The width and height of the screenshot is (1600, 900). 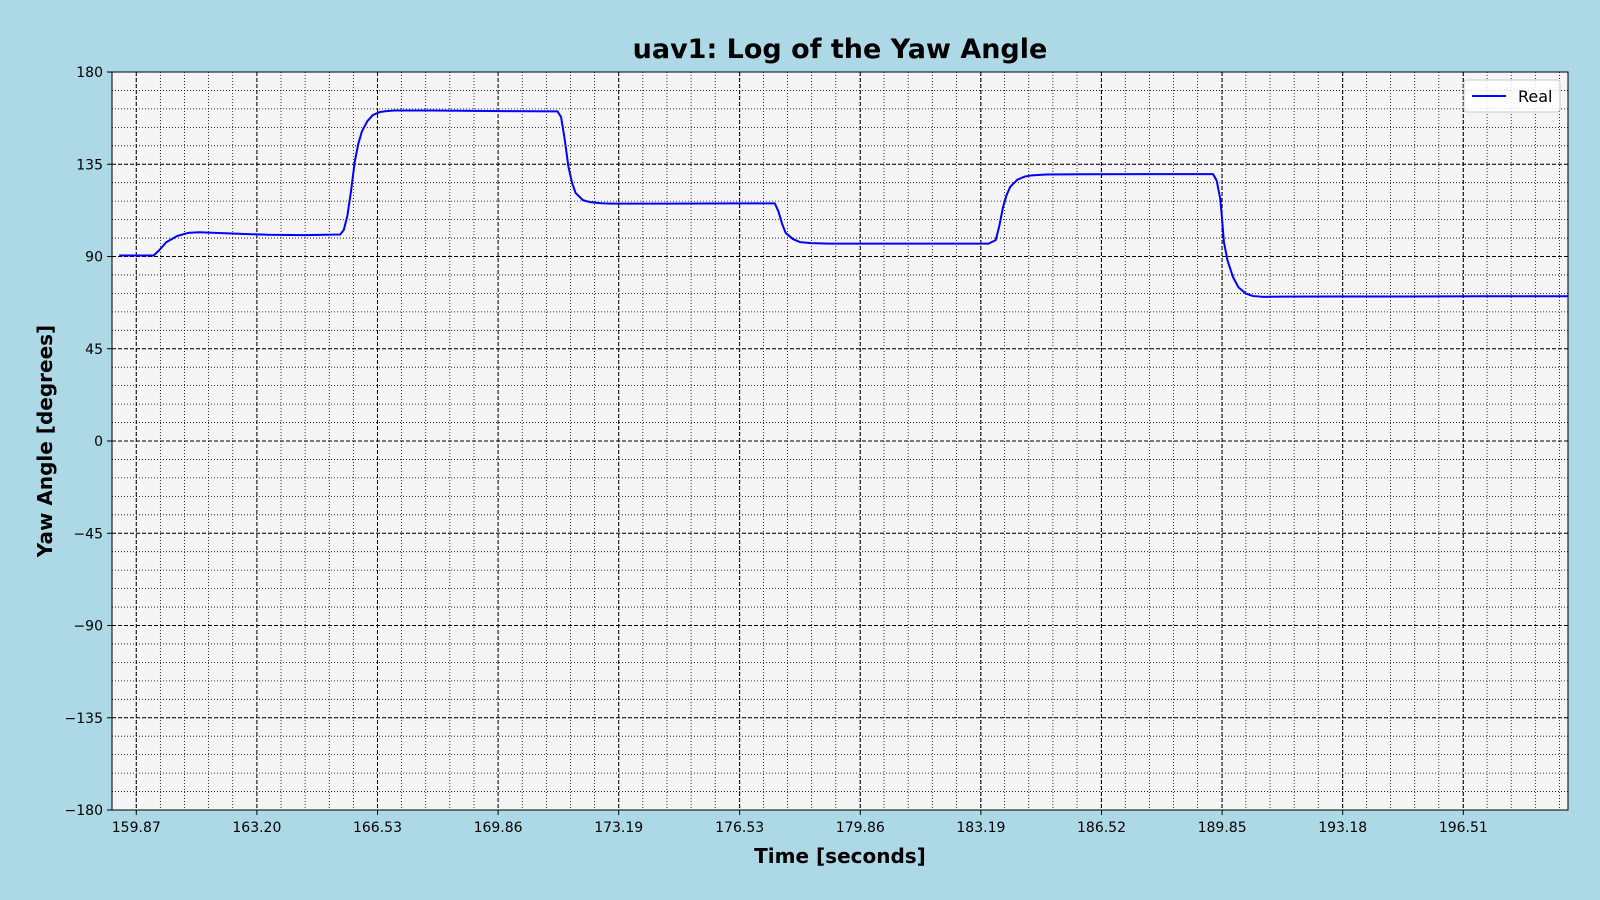 I want to click on y-tick-label: 180, so click(x=89, y=73).